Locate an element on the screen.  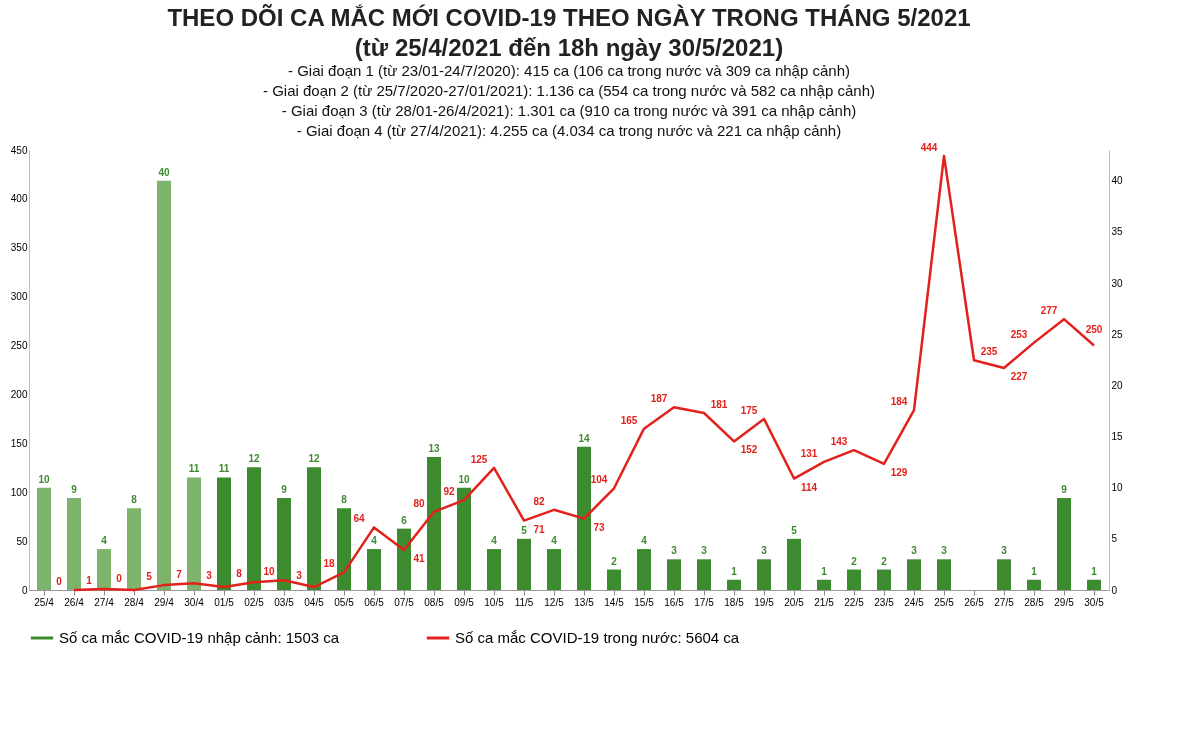
data-label: 187 is located at coordinates (659, 399).